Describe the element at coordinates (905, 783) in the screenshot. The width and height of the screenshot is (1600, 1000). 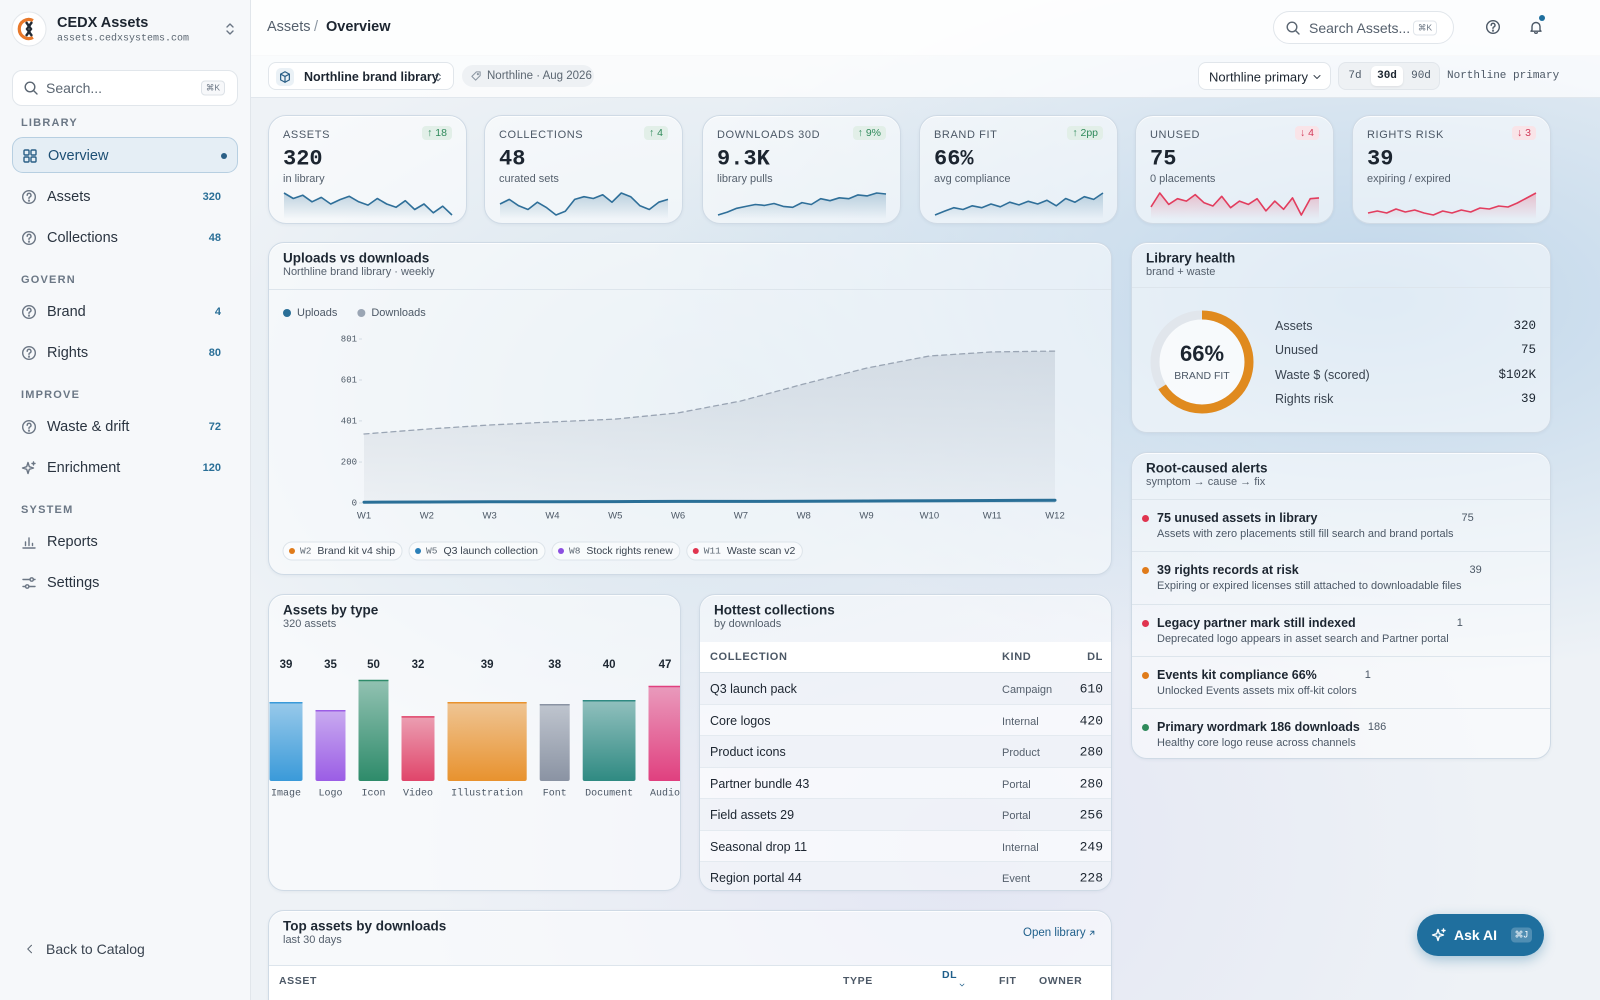
I see `table-row: Partner bundle 43 Portal 280` at that location.